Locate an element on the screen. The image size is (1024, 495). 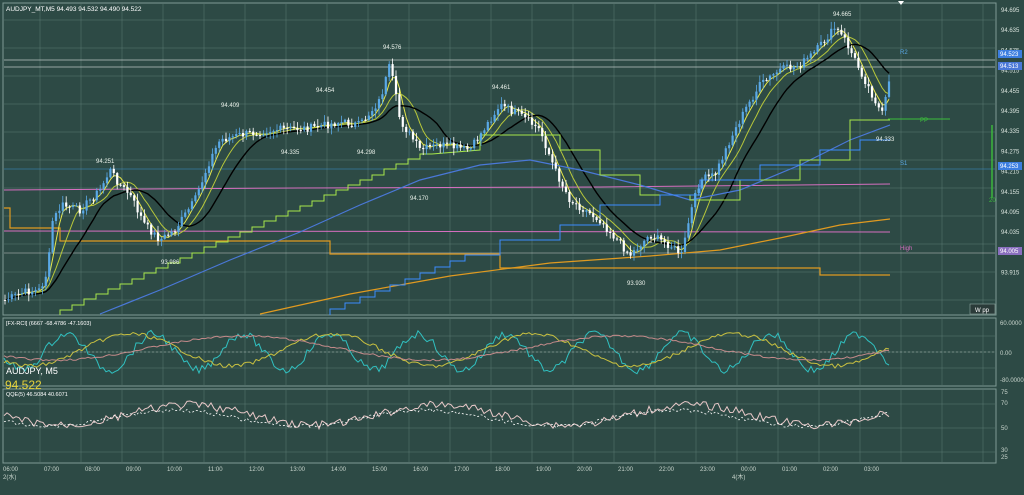
close-triangle-icon is located at coordinates (901, 3).